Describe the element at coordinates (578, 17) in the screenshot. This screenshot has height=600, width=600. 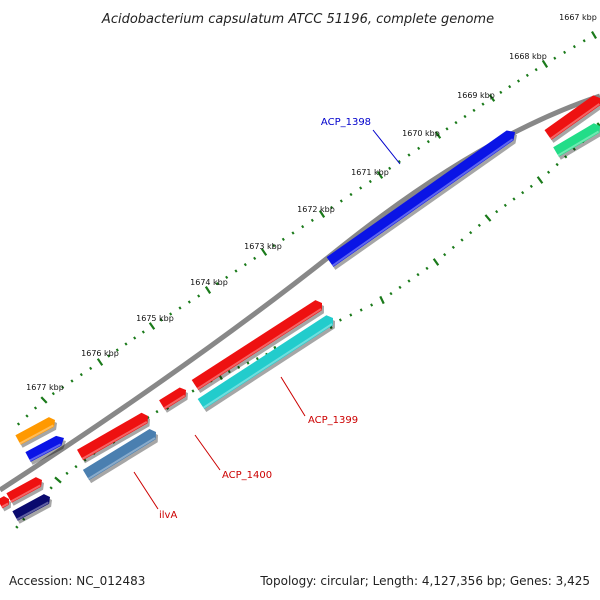
I see `tick-label: 1667 kbp` at that location.